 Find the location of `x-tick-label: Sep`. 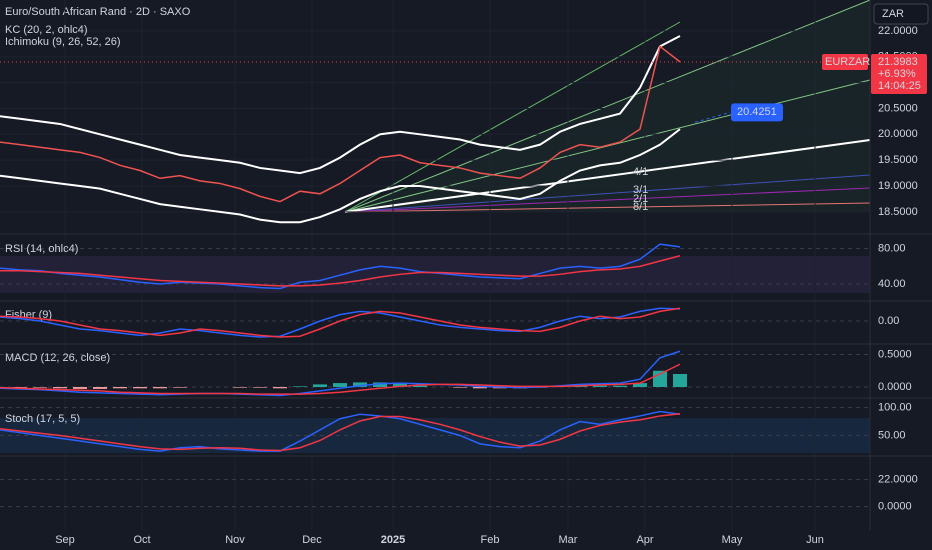

x-tick-label: Sep is located at coordinates (65, 540).